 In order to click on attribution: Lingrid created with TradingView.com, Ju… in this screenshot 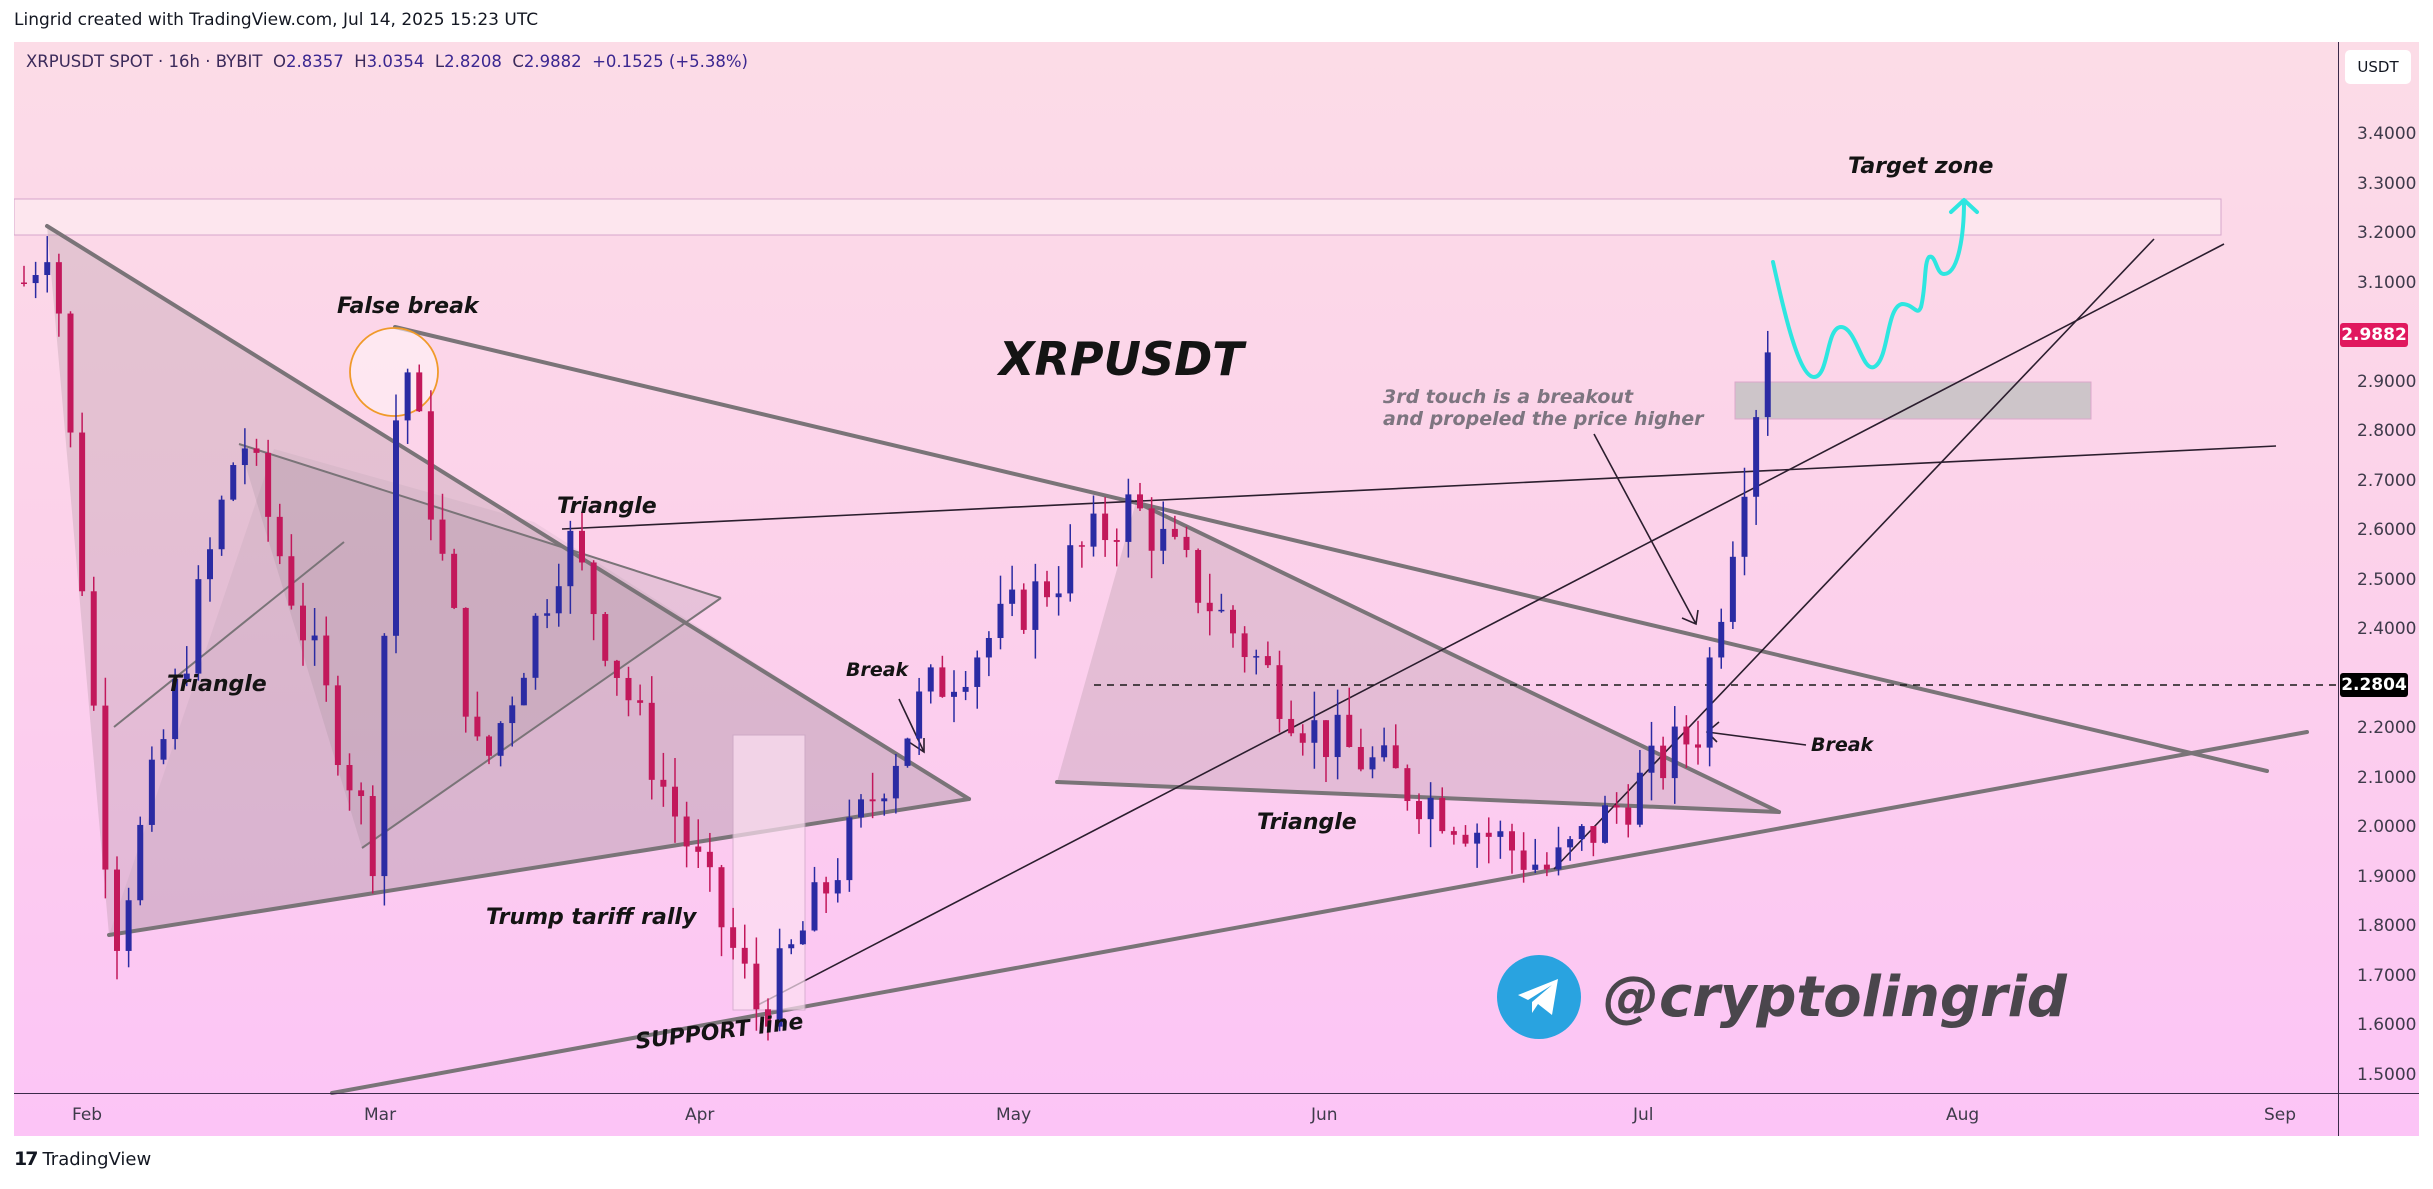, I will do `click(276, 20)`.